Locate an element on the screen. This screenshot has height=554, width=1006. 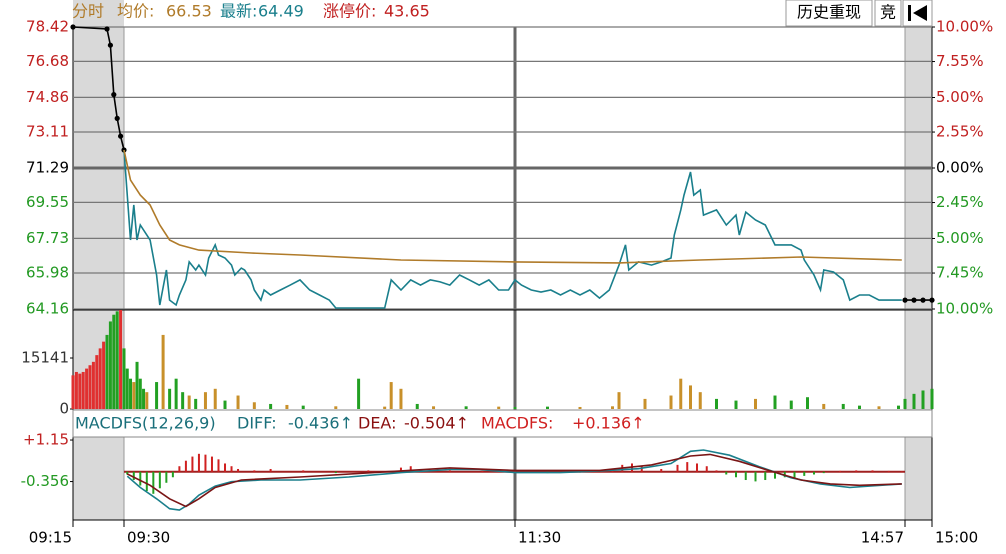
mode-label: 分时 is located at coordinates (88, 11).